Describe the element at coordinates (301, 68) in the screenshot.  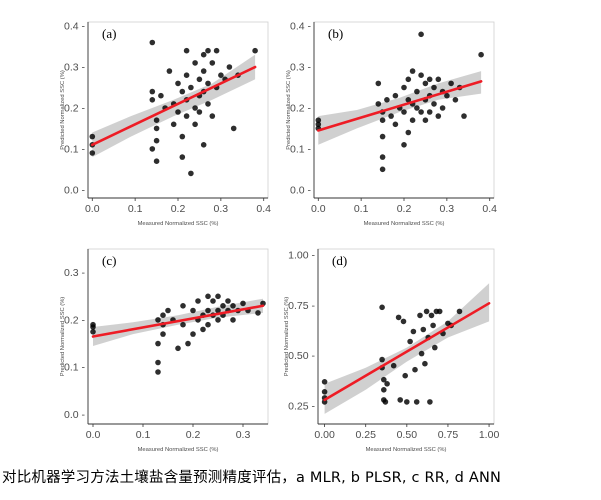
I see `y-tick-label: 0.3 -` at that location.